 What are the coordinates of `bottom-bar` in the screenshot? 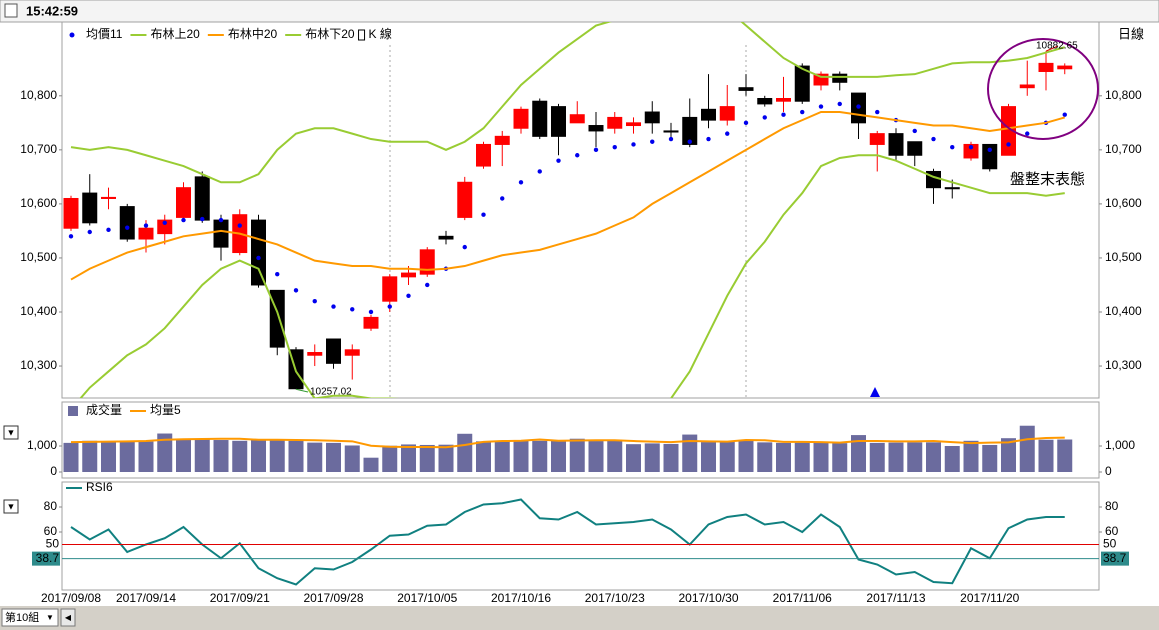 It's located at (579, 618).